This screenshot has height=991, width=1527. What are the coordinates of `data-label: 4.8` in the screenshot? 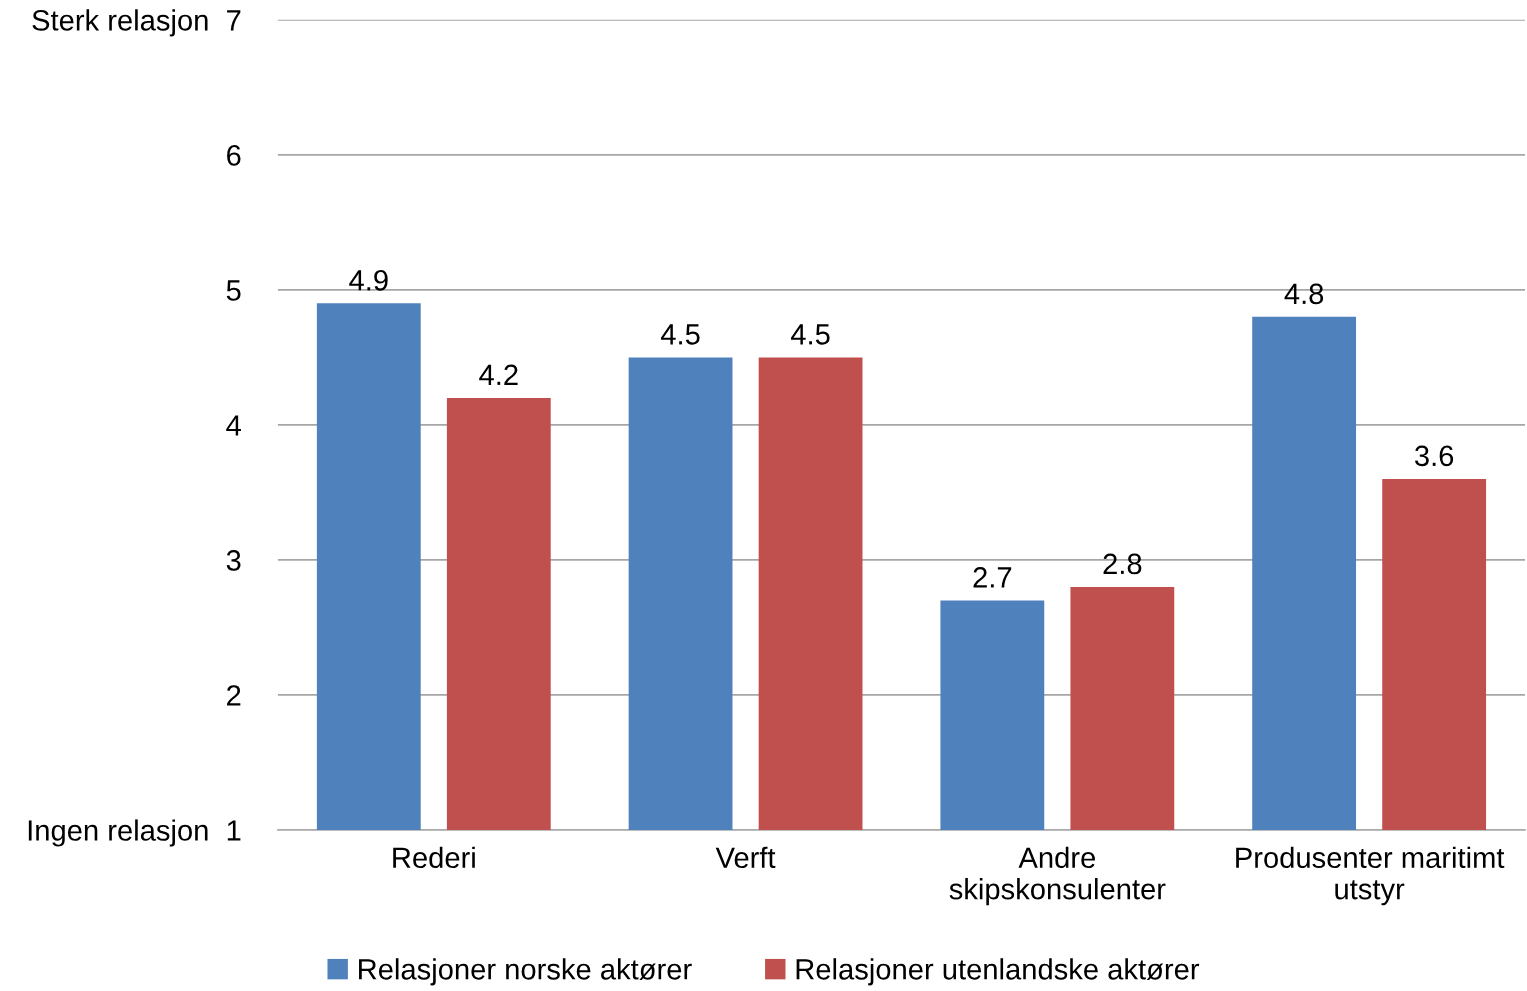 It's located at (1304, 294).